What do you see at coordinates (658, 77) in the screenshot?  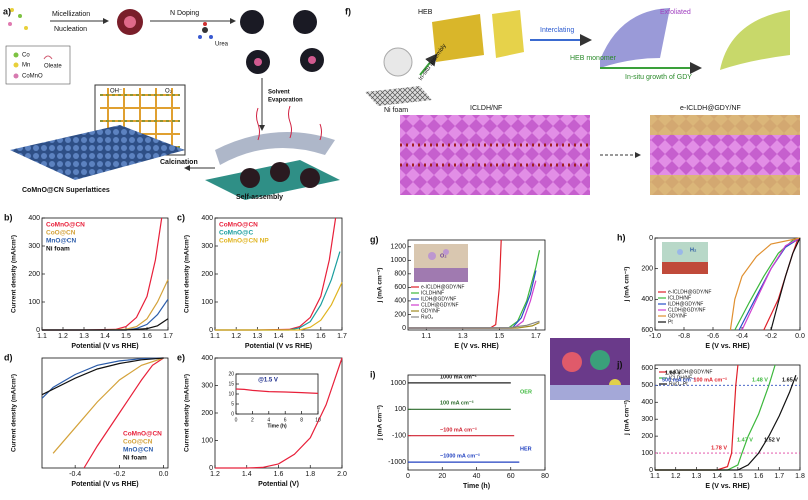 I see `step-label: In-situ growth of GDY` at bounding box center [658, 77].